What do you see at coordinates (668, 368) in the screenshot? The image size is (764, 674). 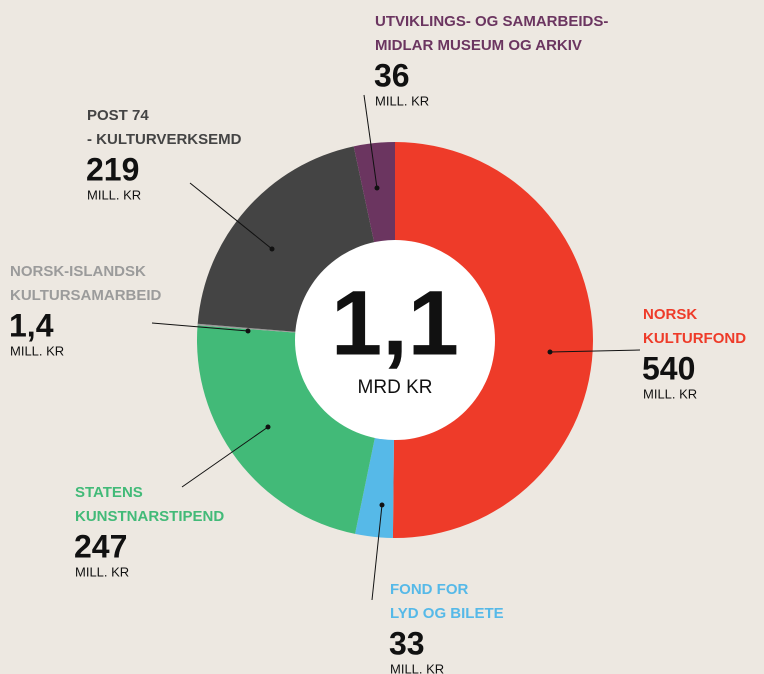 I see `value-label: 540` at bounding box center [668, 368].